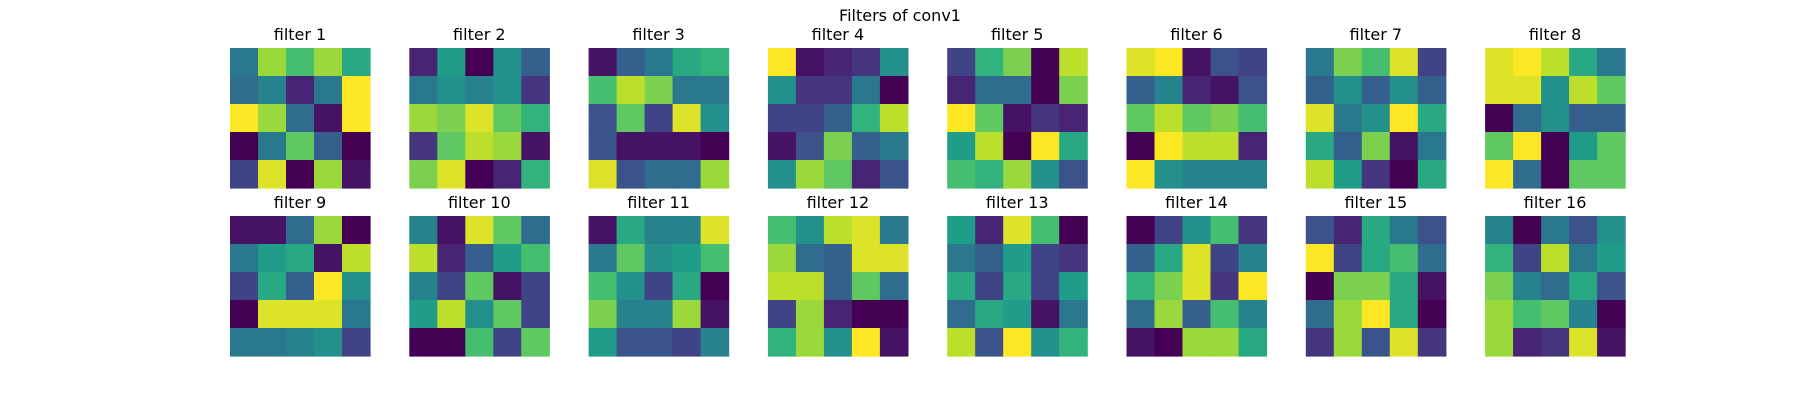 Image resolution: width=1800 pixels, height=400 pixels. Describe the element at coordinates (659, 107) in the screenshot. I see `filter-panel: filter 3` at that location.